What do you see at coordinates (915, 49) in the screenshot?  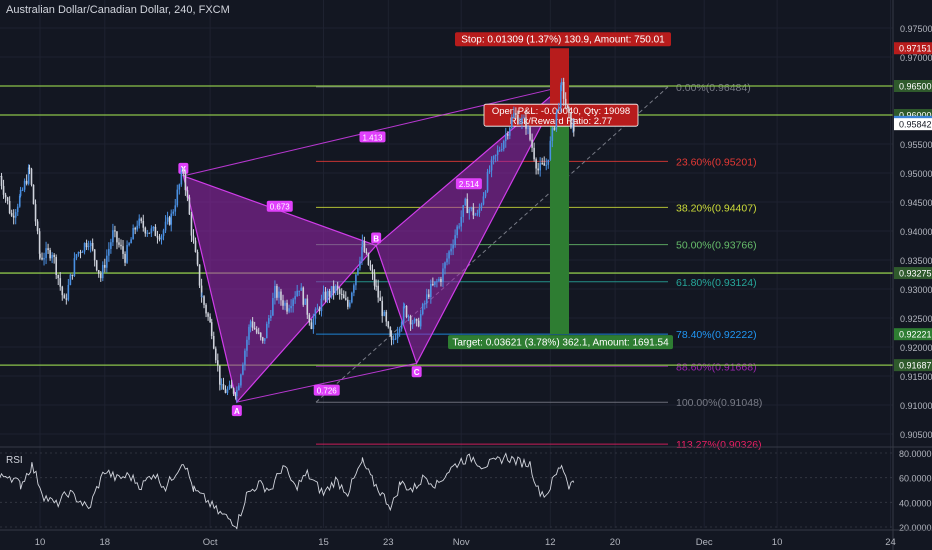 I see `price-badge-label: 0.97151` at bounding box center [915, 49].